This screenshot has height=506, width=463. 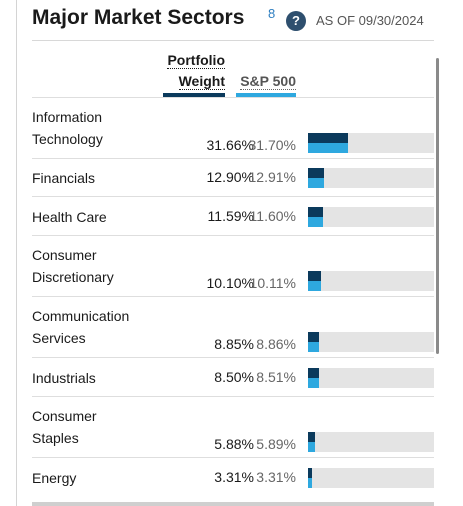 I want to click on sector-name-line1: Health Care, so click(x=69, y=217).